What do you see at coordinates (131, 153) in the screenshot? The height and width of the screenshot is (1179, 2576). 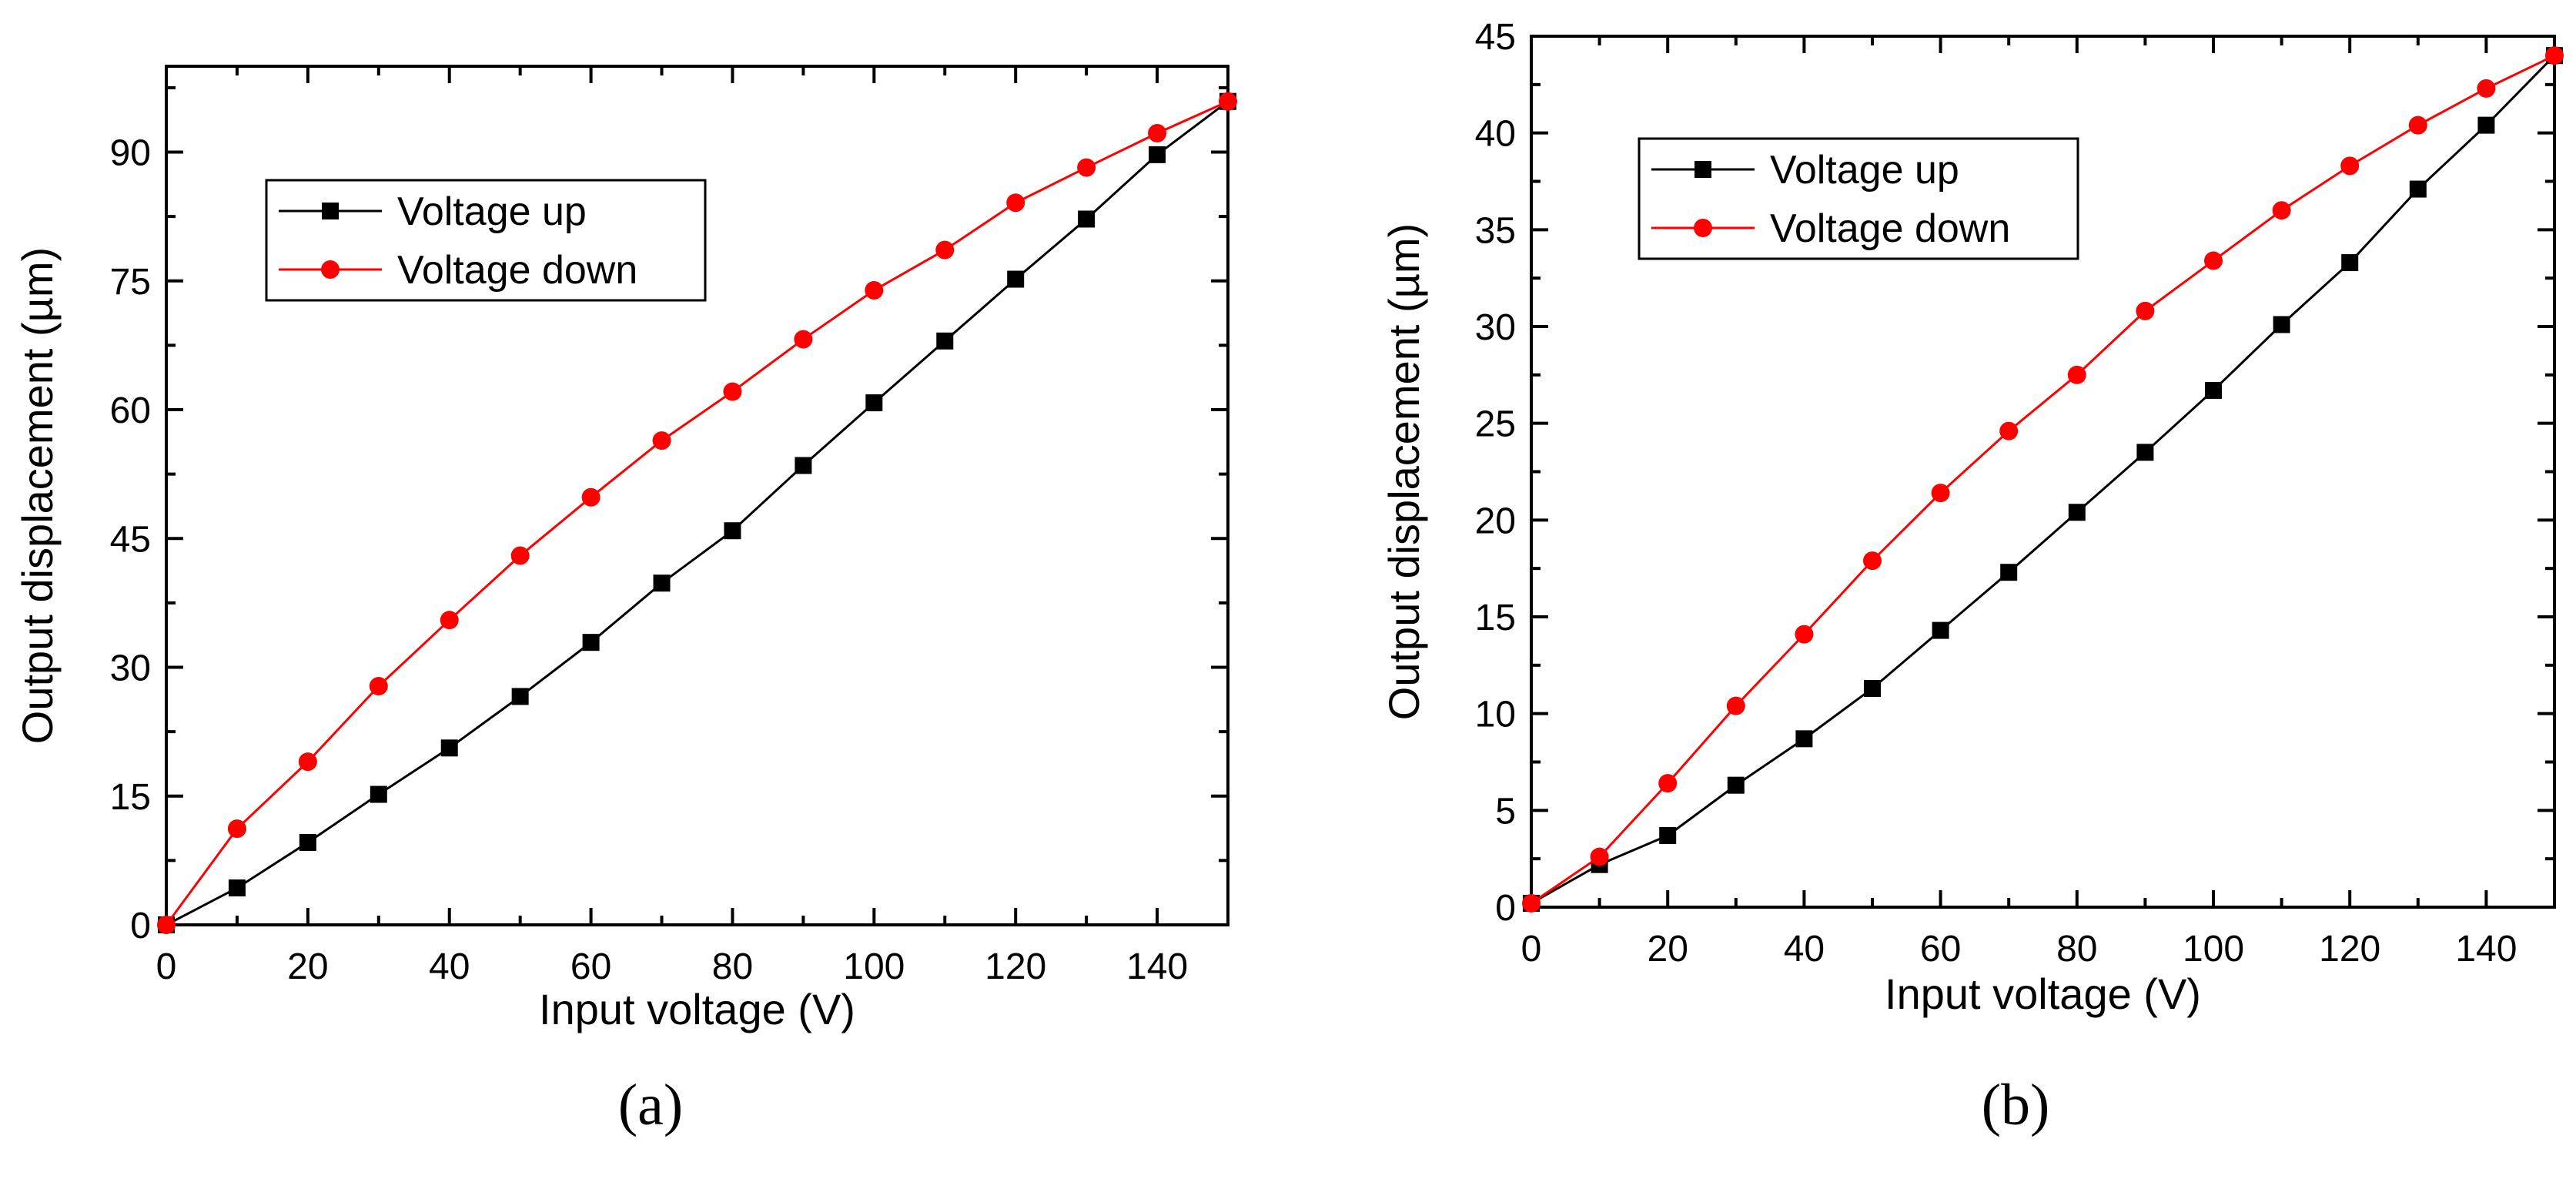 I see `y-tick-label: 90` at bounding box center [131, 153].